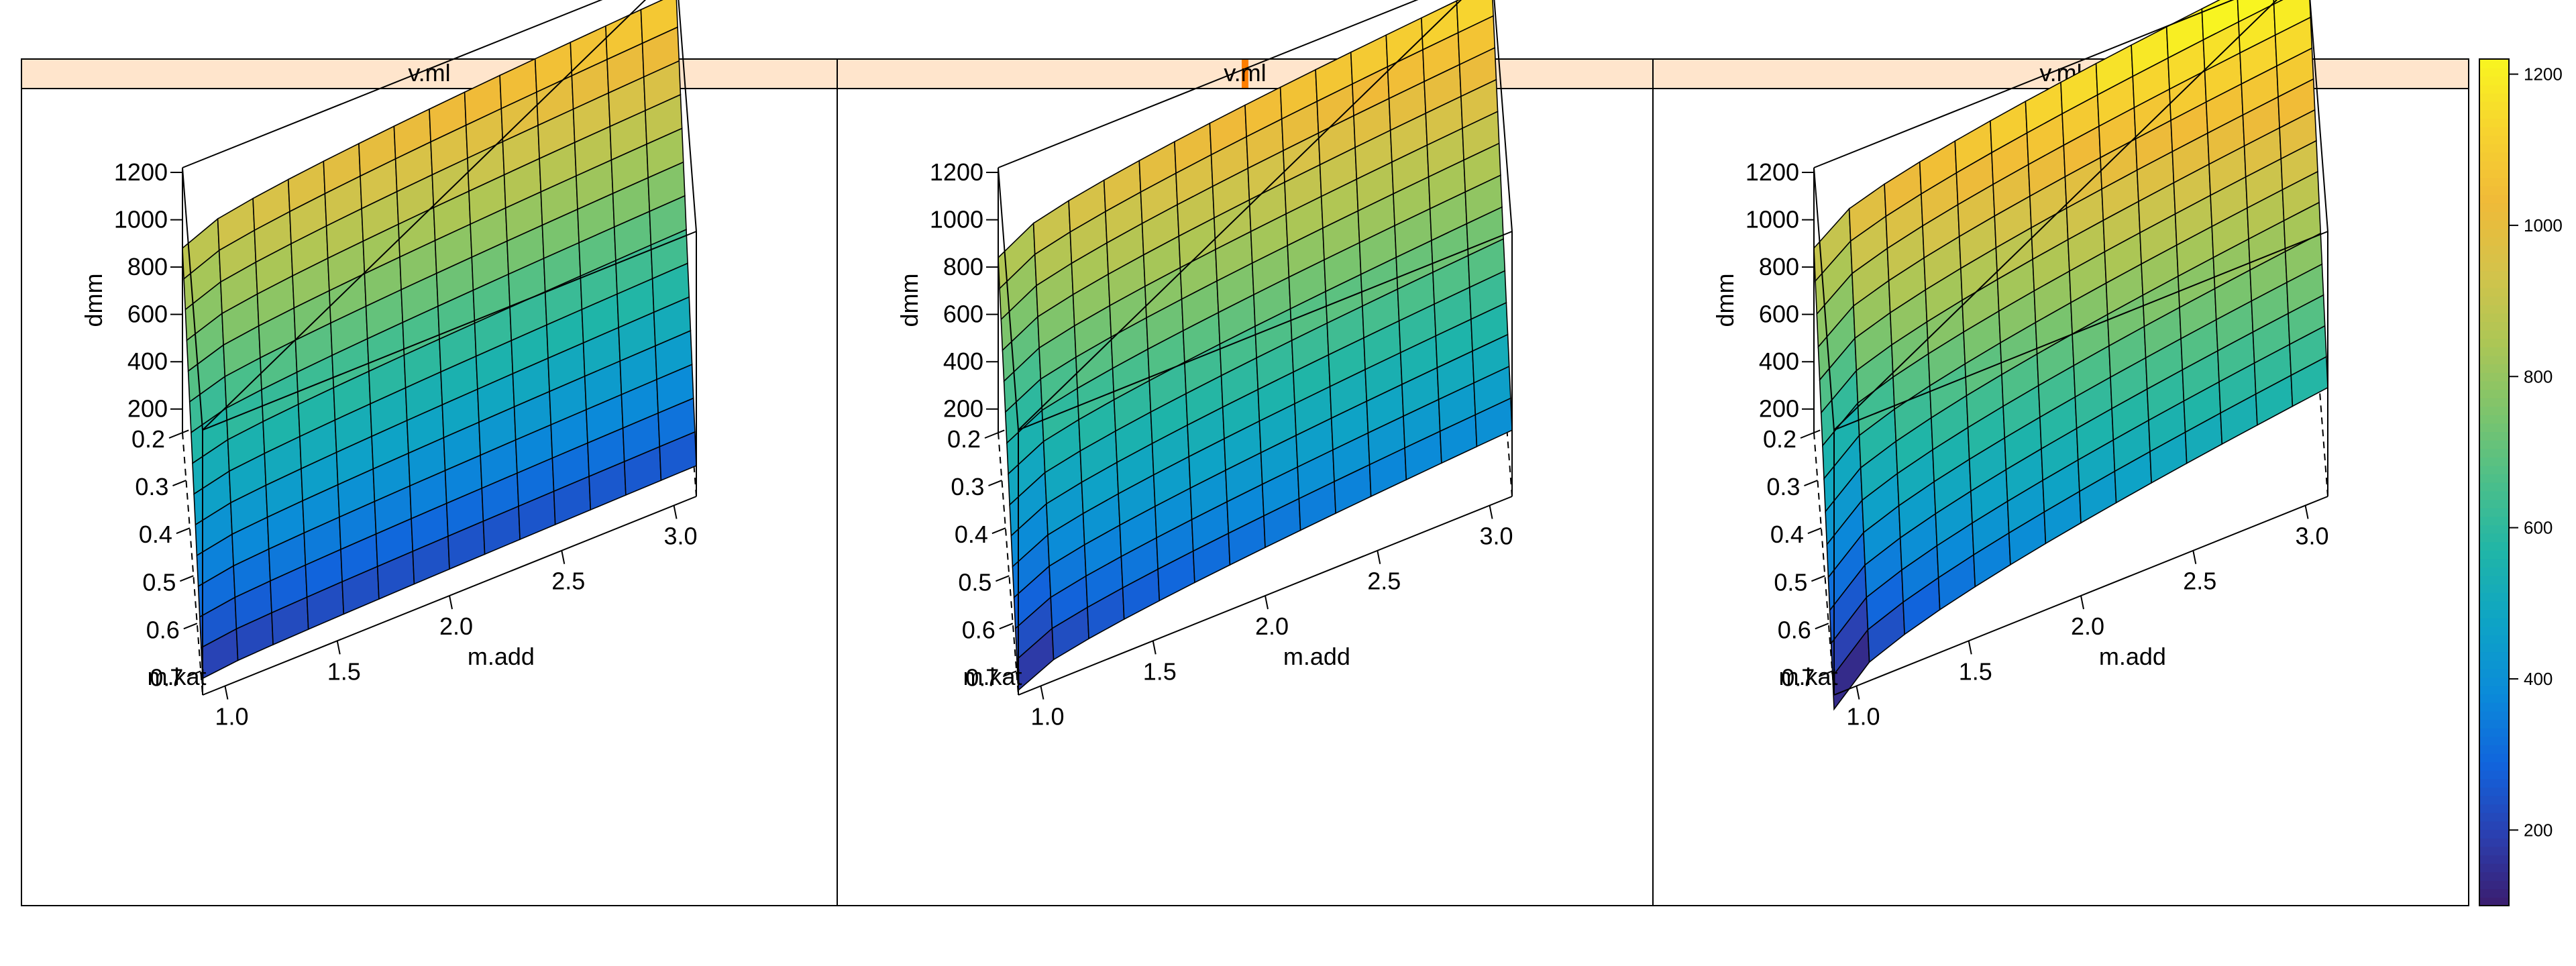 The width and height of the screenshot is (2576, 966). What do you see at coordinates (681, 535) in the screenshot?
I see `x-tick-label: 3.0` at bounding box center [681, 535].